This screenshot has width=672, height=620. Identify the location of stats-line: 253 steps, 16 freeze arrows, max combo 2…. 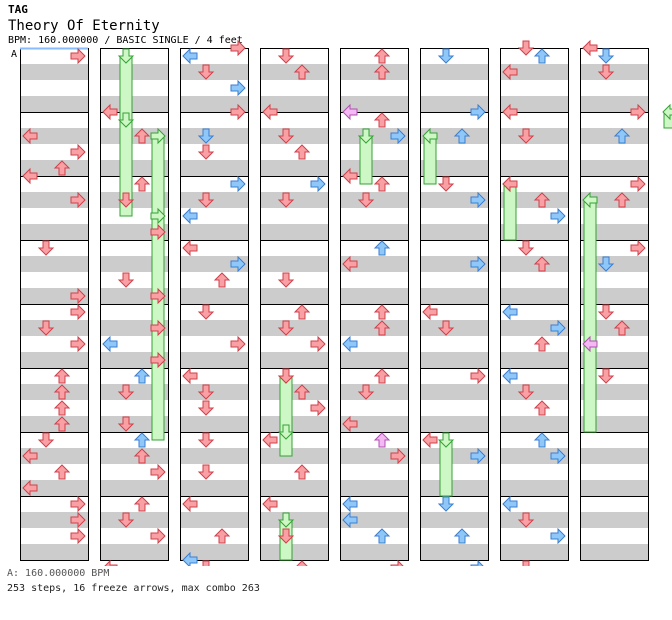
(133, 588).